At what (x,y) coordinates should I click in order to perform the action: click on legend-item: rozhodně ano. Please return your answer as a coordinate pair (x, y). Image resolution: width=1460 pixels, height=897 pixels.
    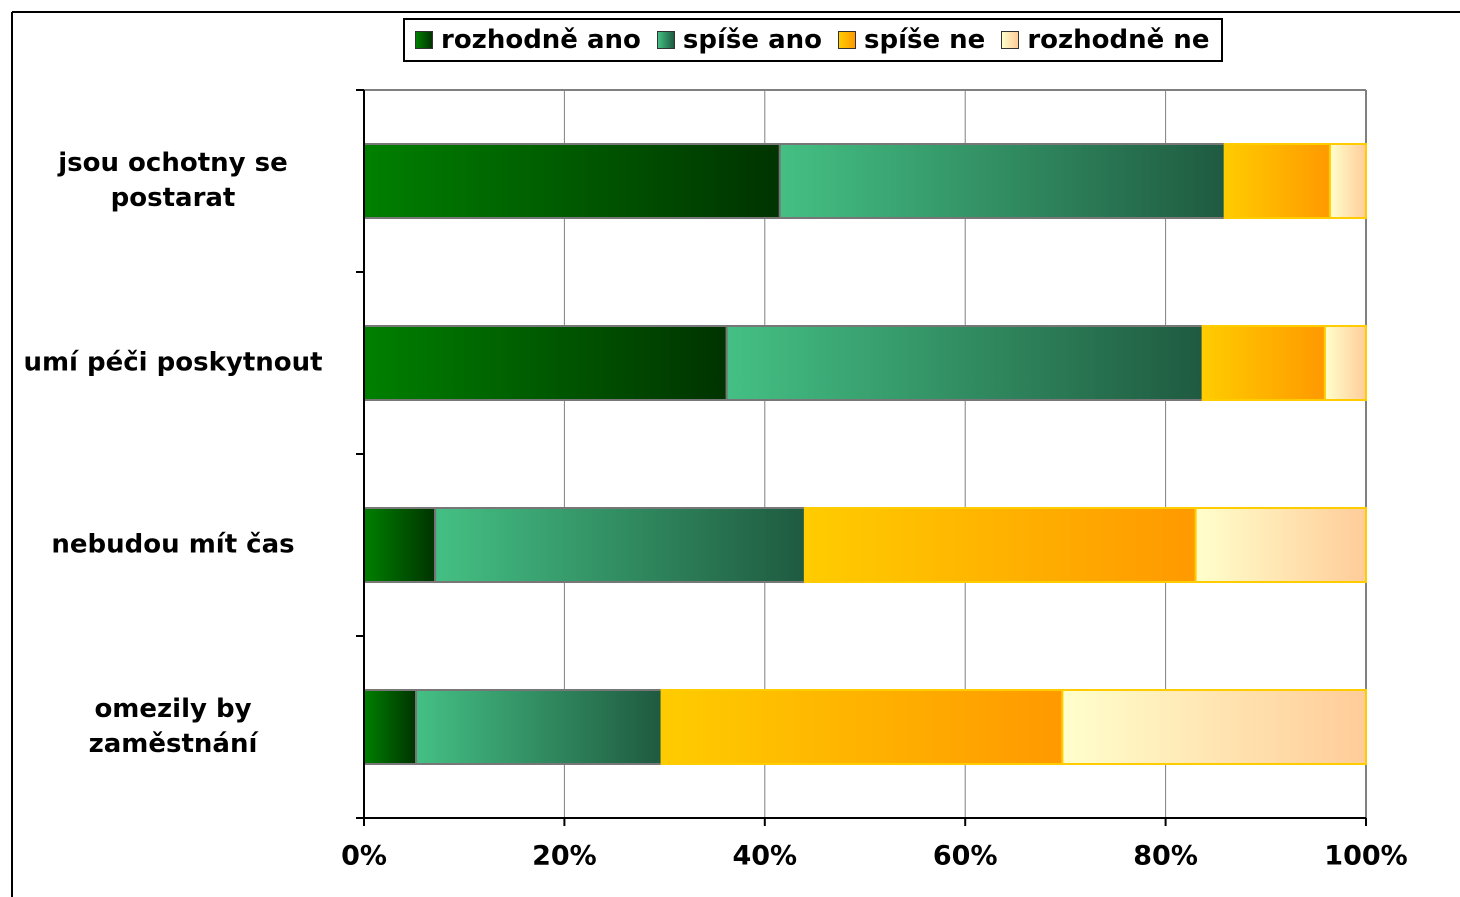
    Looking at the image, I should click on (528, 40).